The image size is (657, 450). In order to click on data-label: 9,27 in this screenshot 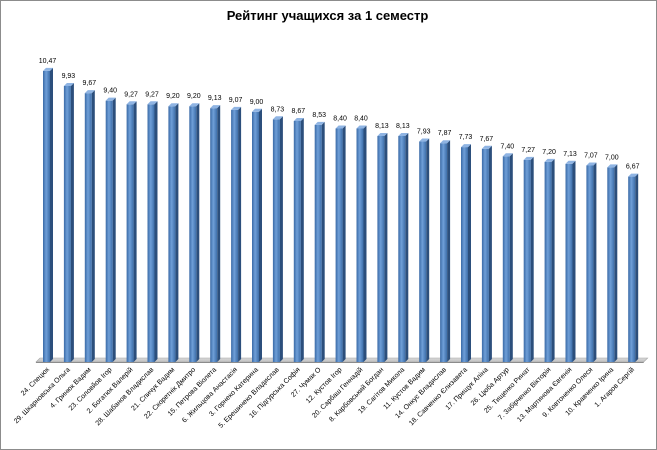, I will do `click(152, 94)`.